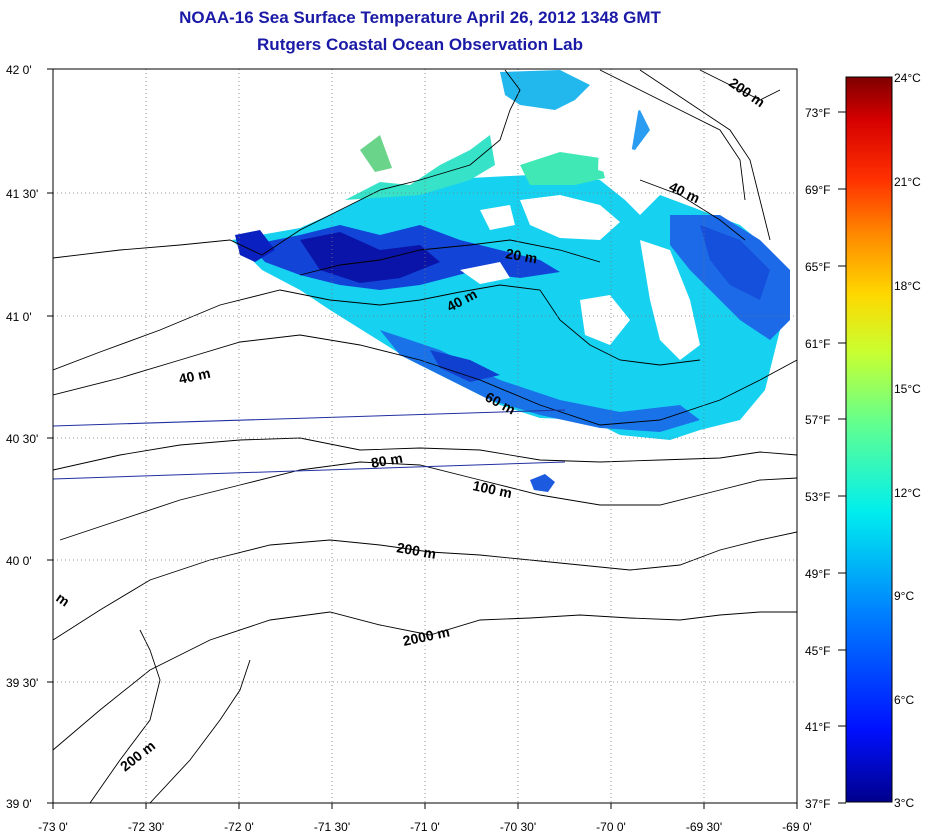 The image size is (928, 840). What do you see at coordinates (817, 190) in the screenshot?
I see `fahrenheit-label: 69°F` at bounding box center [817, 190].